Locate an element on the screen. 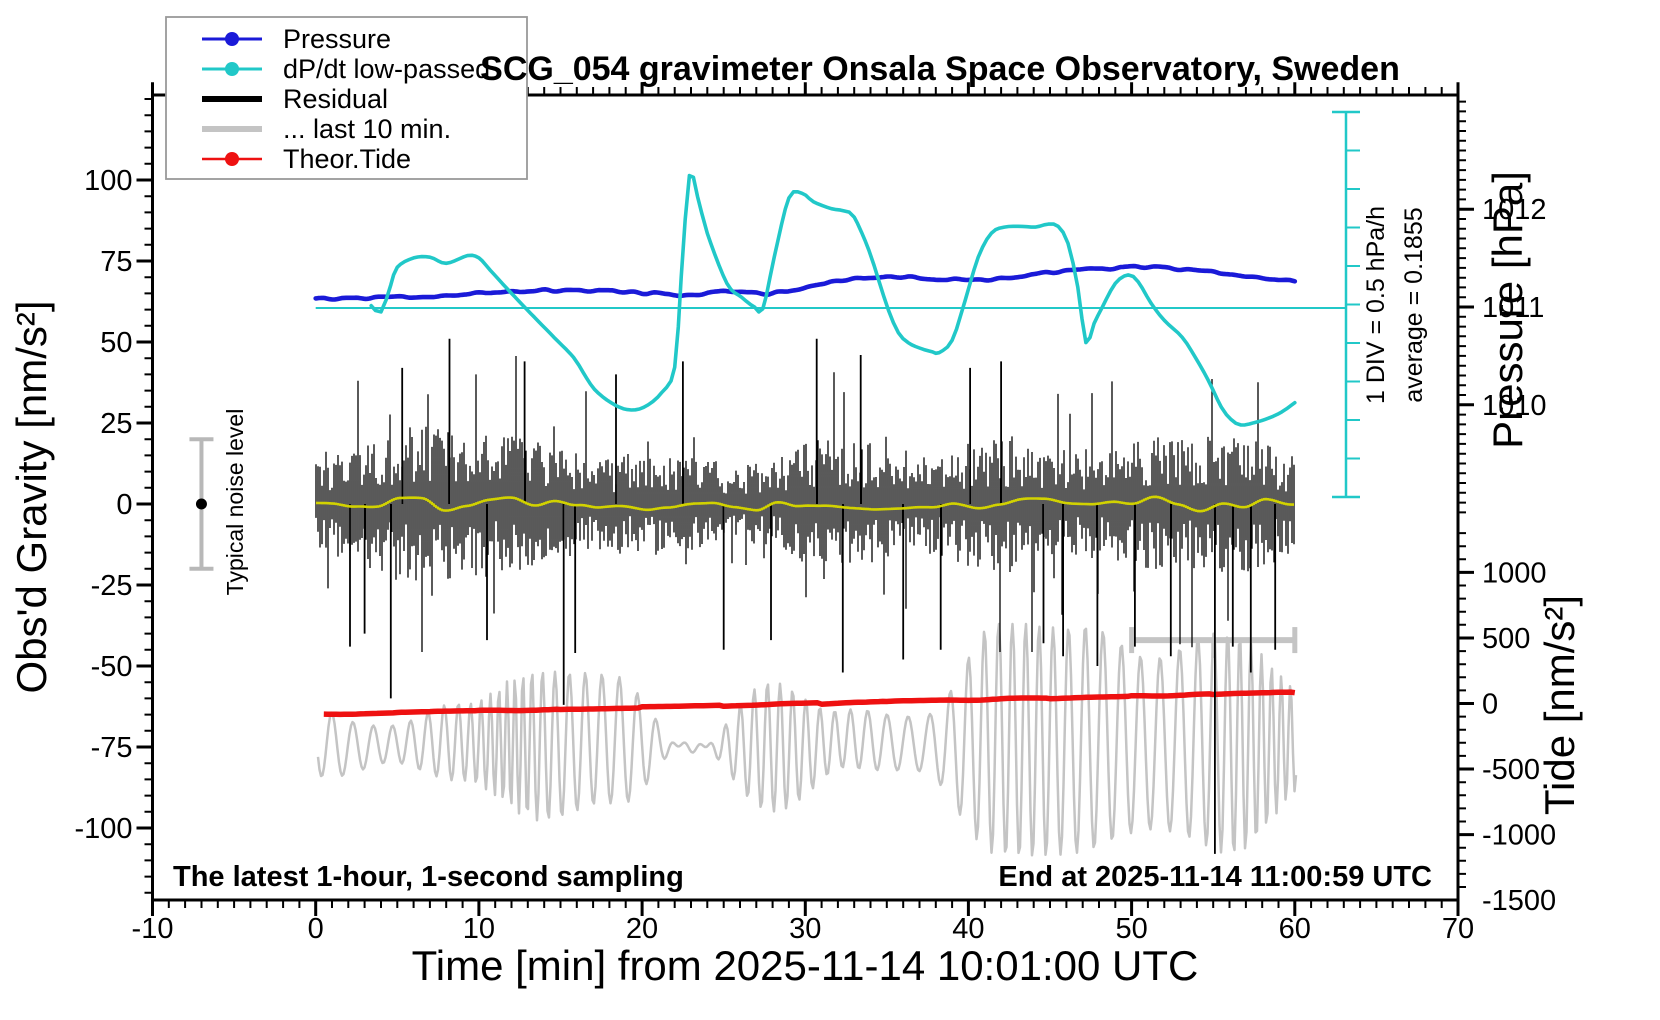  gravity-axis-title: Obs'd Gravity [nm/s²] is located at coordinates (31, 496).